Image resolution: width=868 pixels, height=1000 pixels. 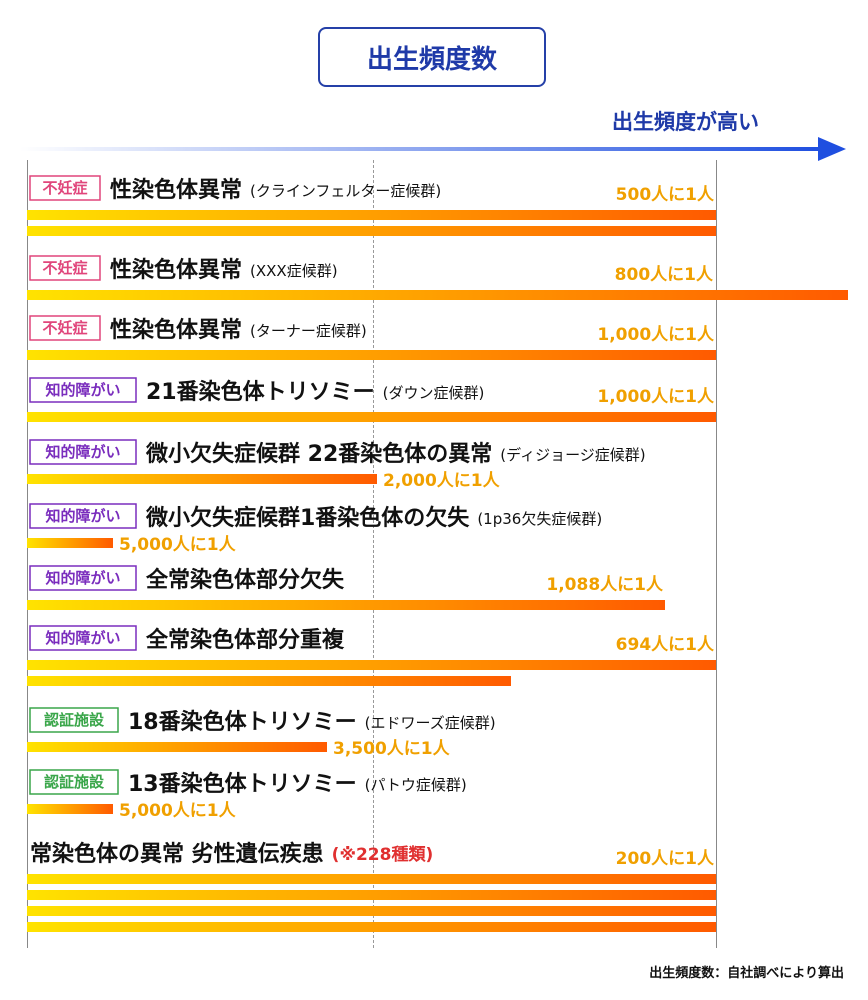 What do you see at coordinates (665, 859) in the screenshot?
I see `frequency-label: 200人に1人` at bounding box center [665, 859].